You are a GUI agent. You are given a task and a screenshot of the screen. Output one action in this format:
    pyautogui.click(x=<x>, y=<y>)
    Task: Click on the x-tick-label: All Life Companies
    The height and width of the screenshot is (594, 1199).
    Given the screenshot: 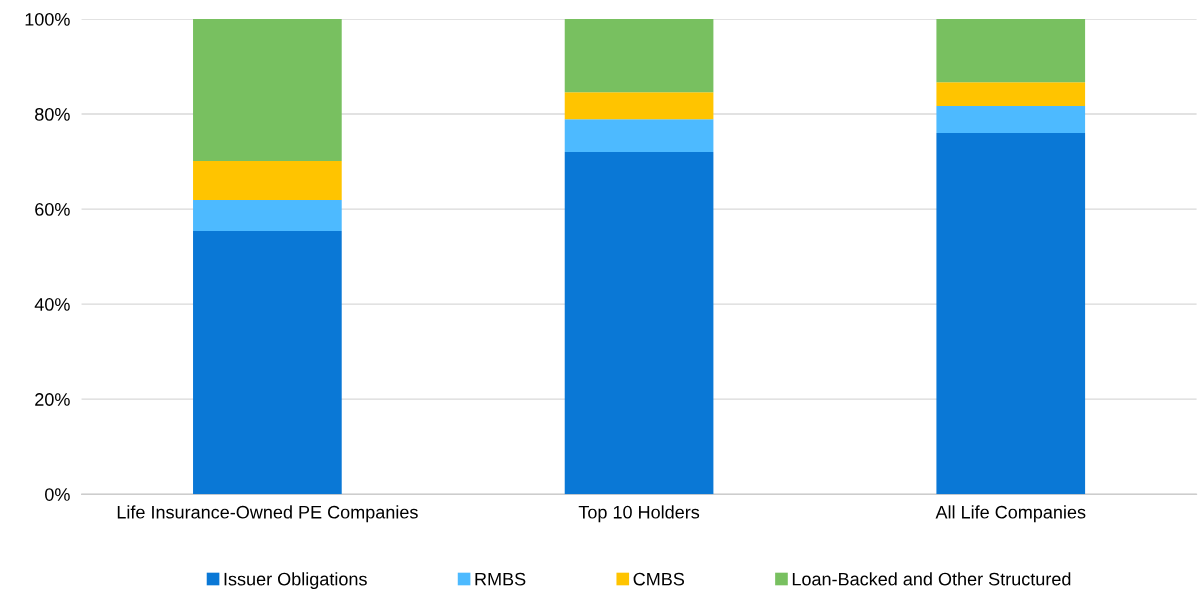 What is the action you would take?
    pyautogui.click(x=1010, y=514)
    